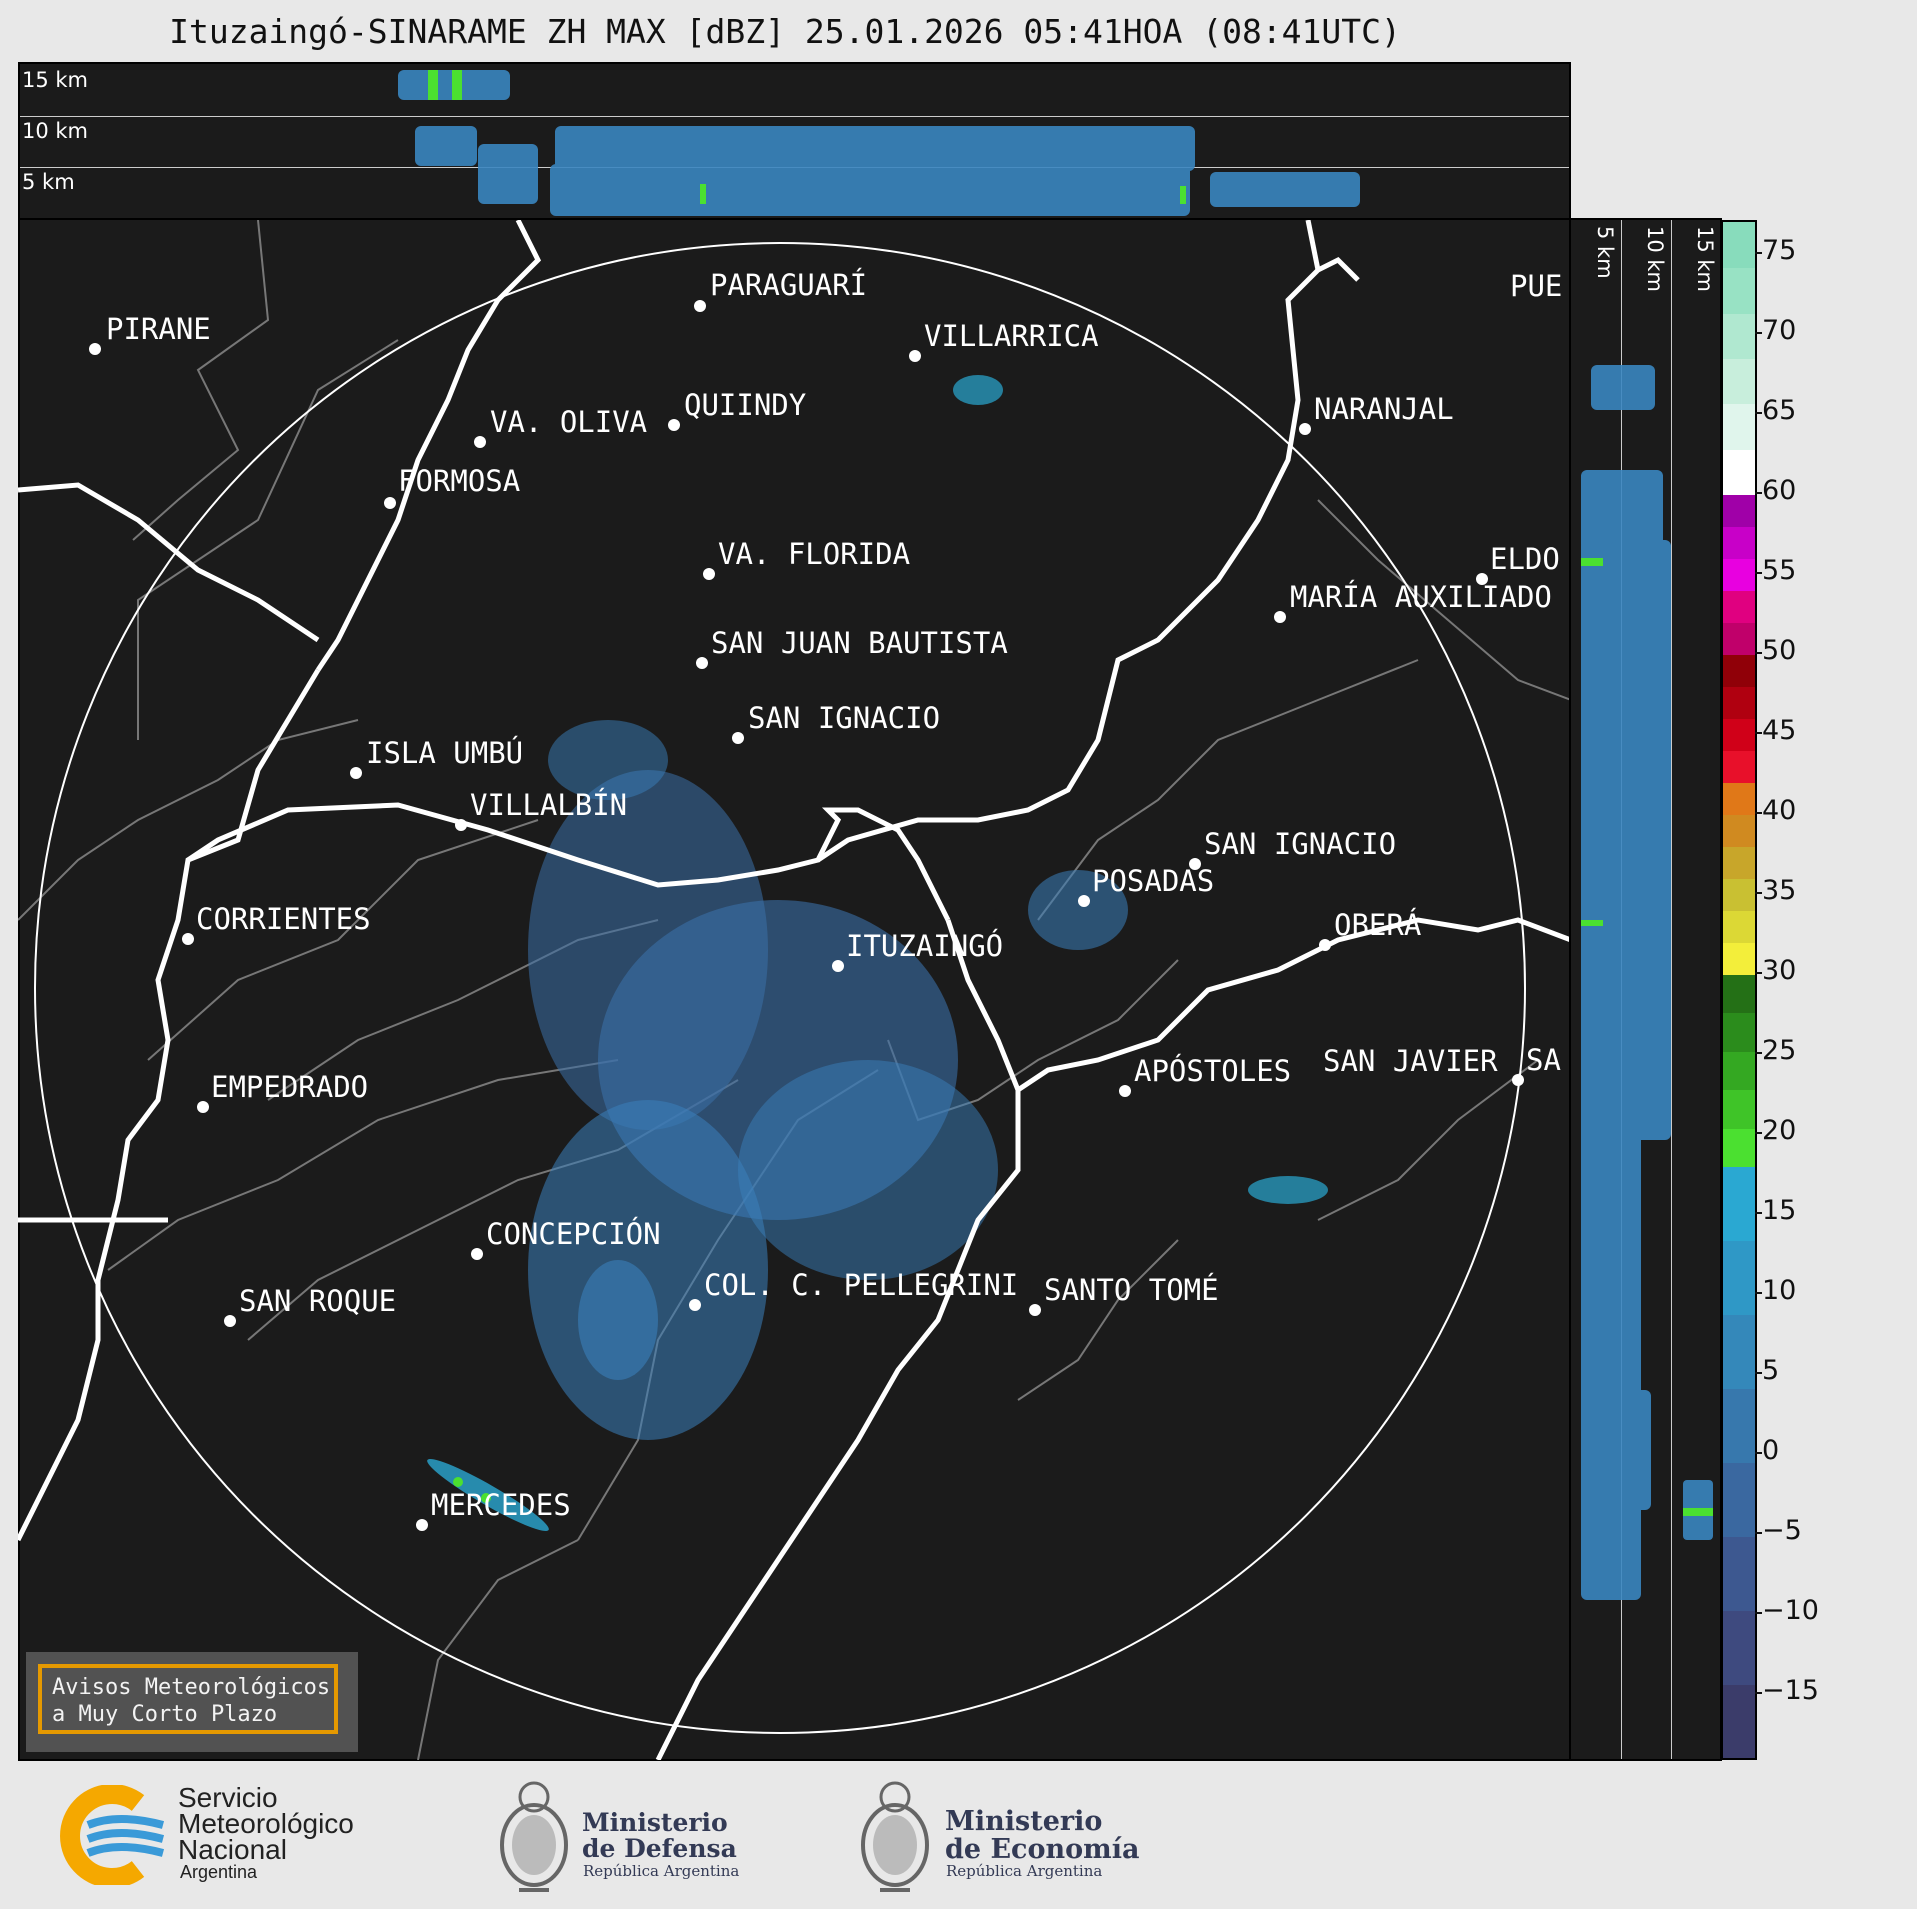 The height and width of the screenshot is (1909, 1917). What do you see at coordinates (1212, 1071) in the screenshot?
I see `svg-text: APÓSTOLES` at bounding box center [1212, 1071].